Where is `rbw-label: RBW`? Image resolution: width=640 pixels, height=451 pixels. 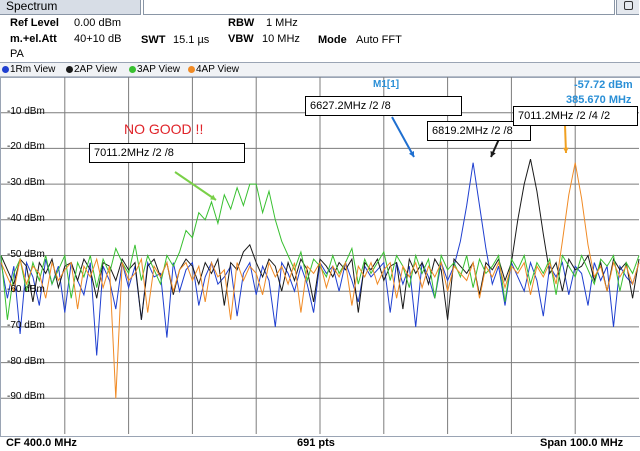 rbw-label: RBW is located at coordinates (241, 23).